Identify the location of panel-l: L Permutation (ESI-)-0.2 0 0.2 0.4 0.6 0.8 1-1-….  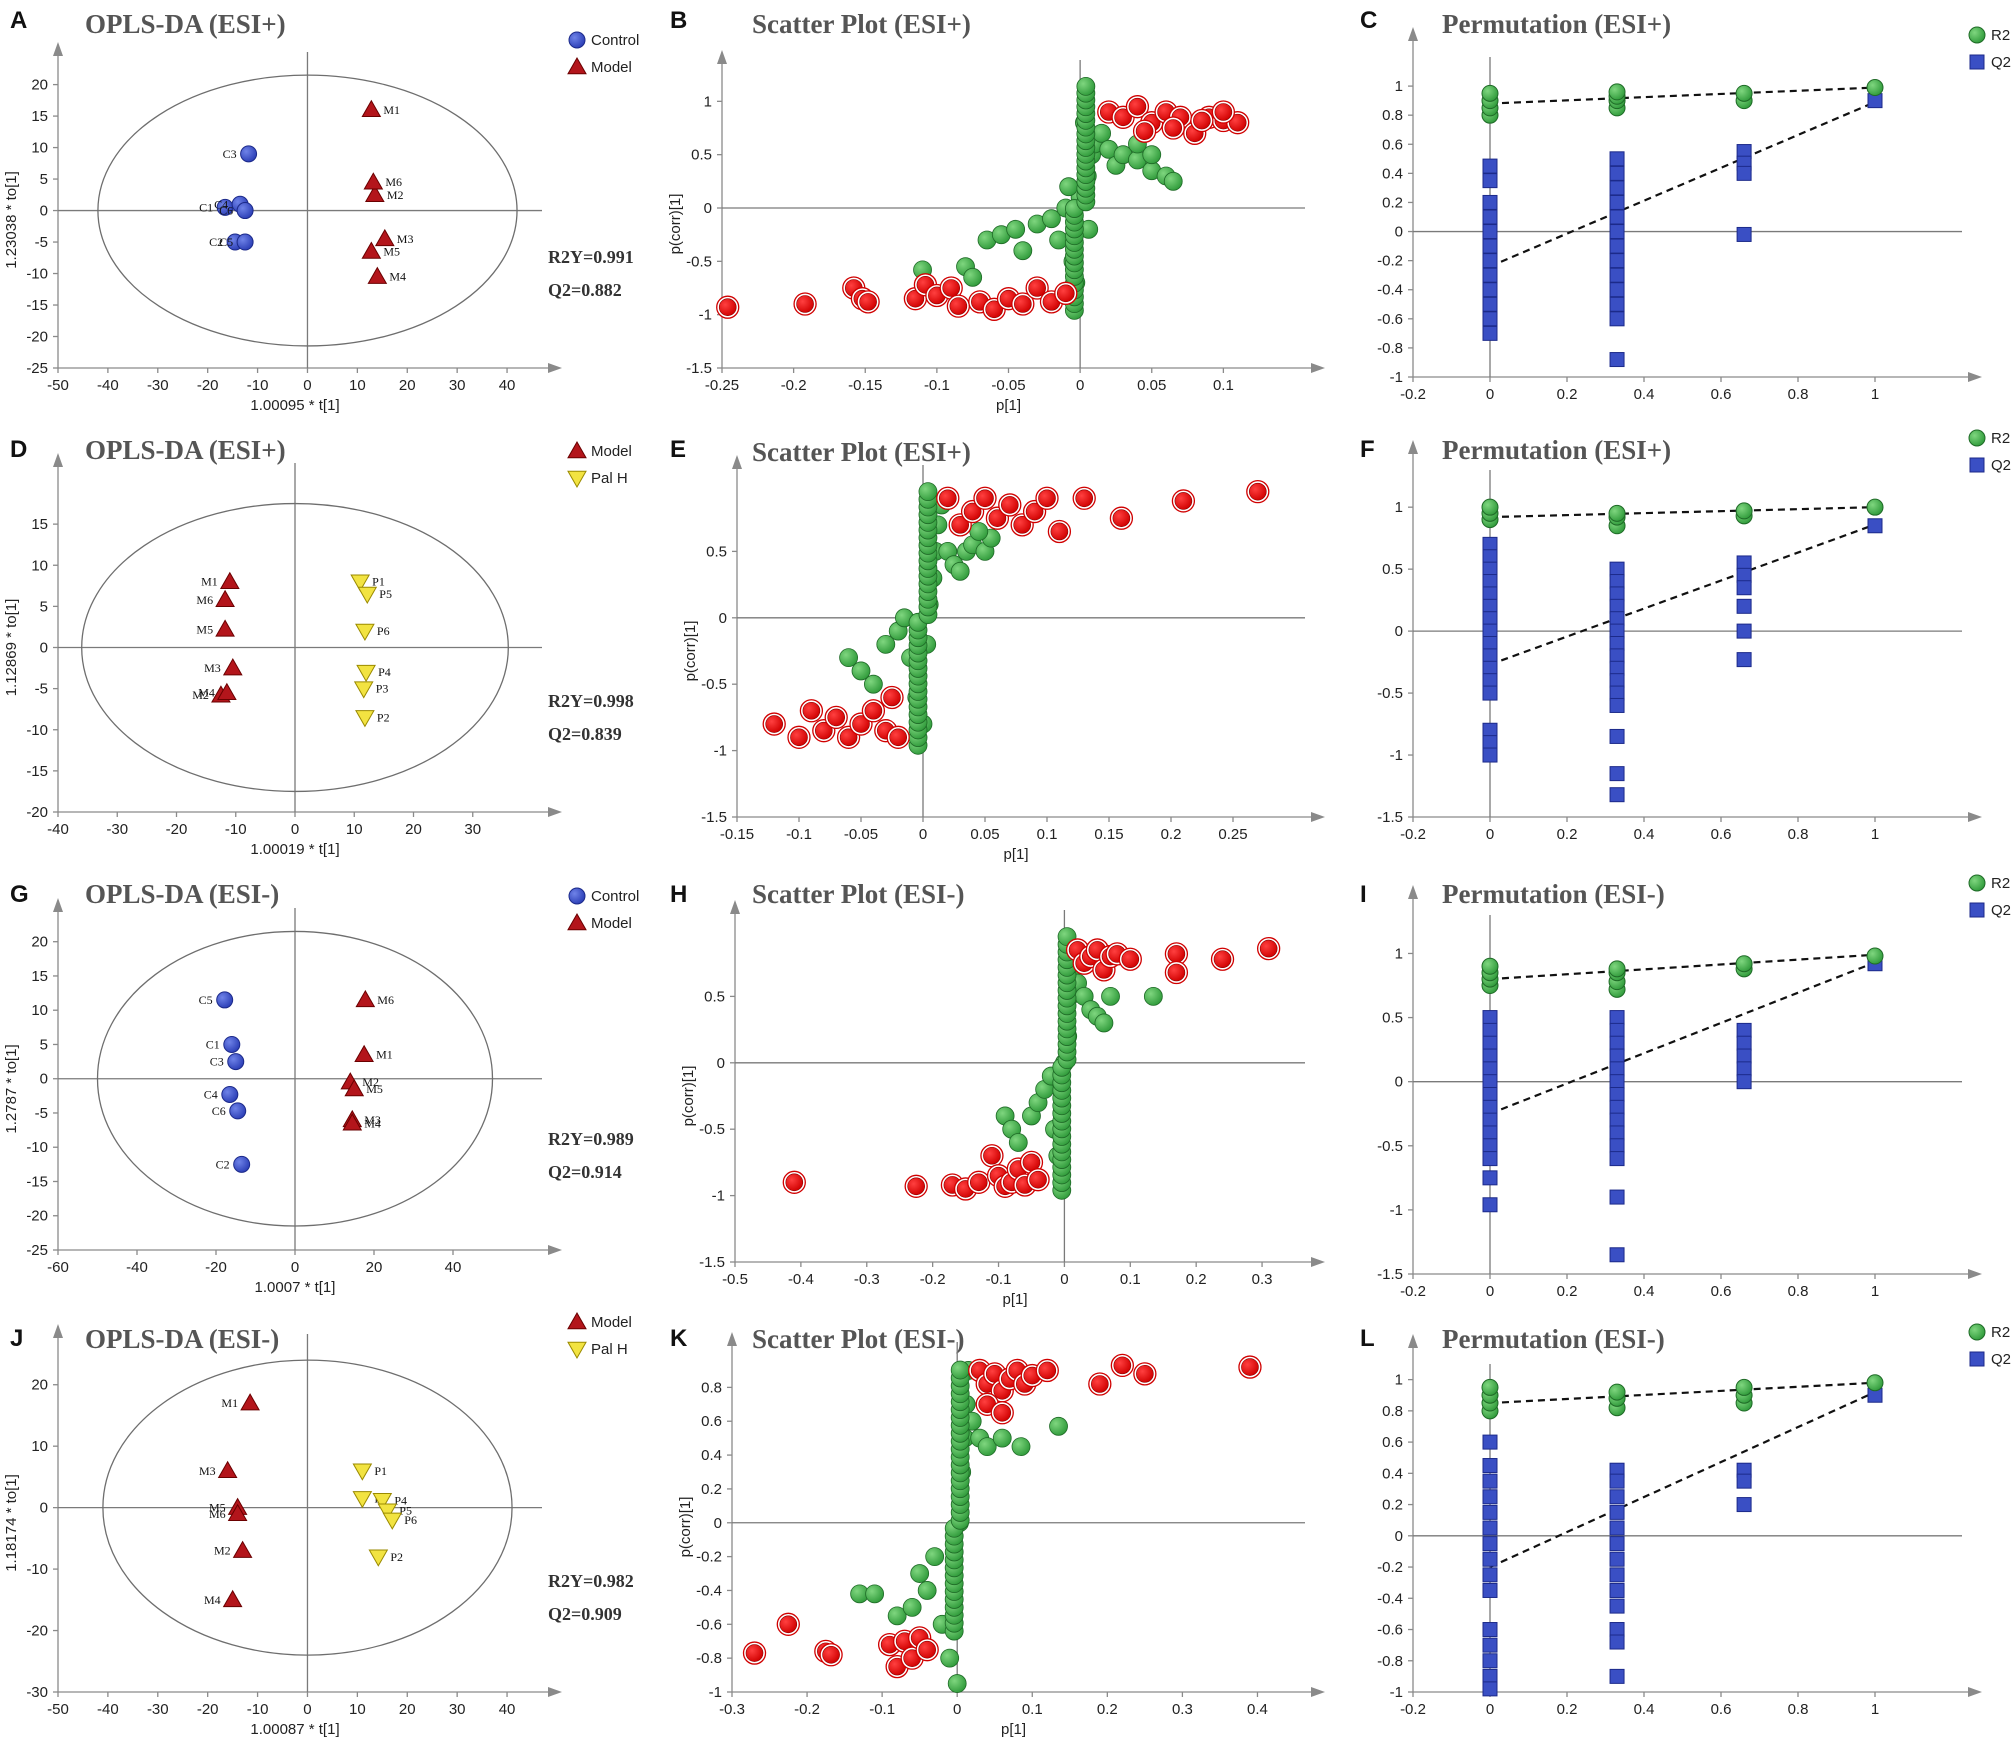
(1685, 1520).